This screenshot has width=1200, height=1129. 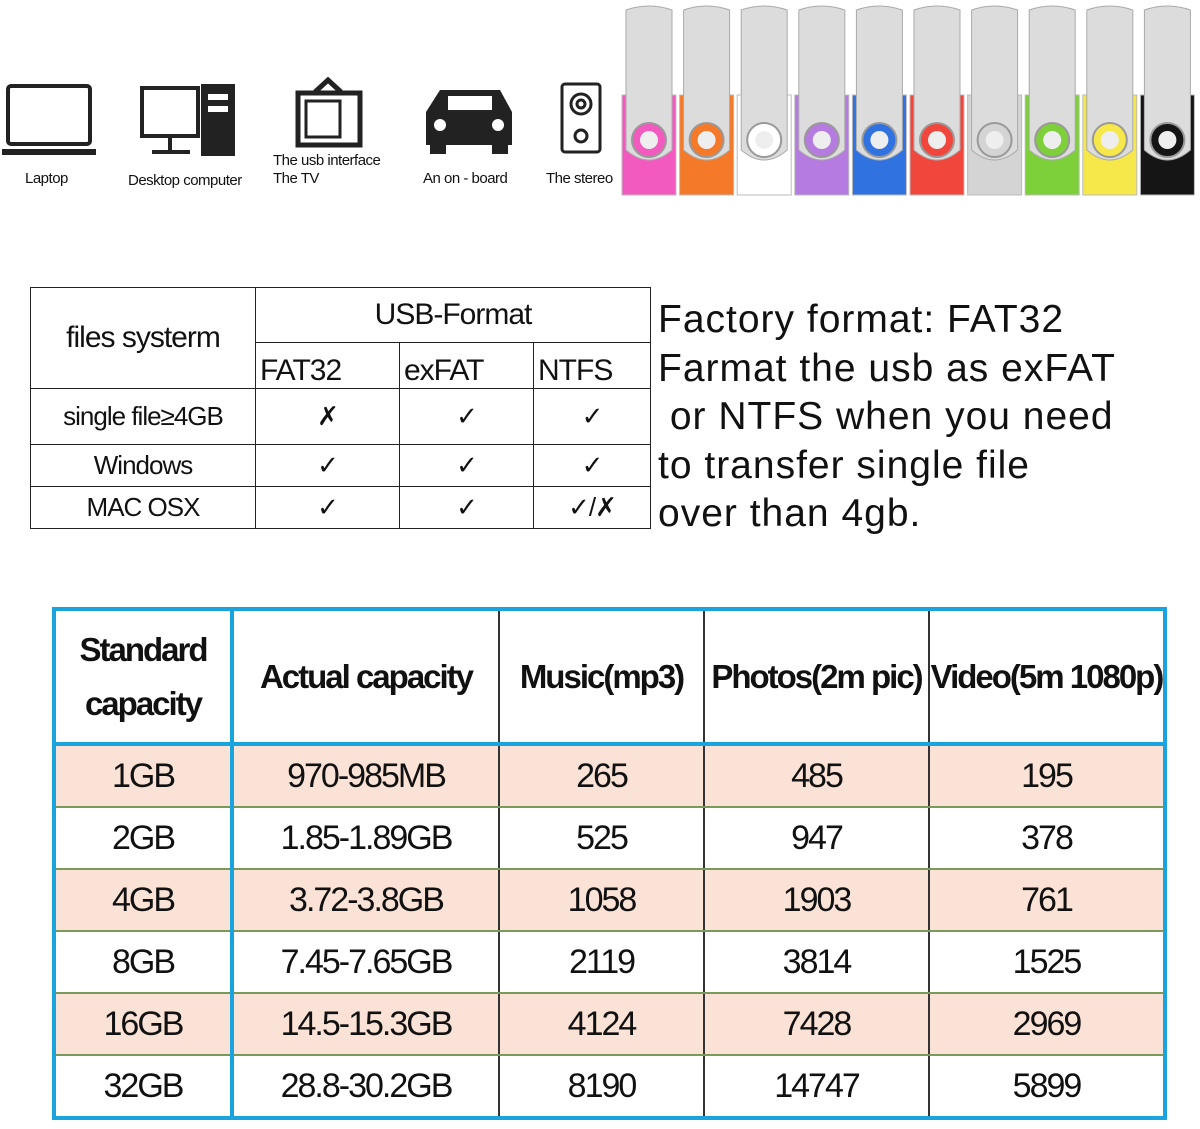 What do you see at coordinates (1047, 1087) in the screenshot?
I see `capacity-cell: 5899` at bounding box center [1047, 1087].